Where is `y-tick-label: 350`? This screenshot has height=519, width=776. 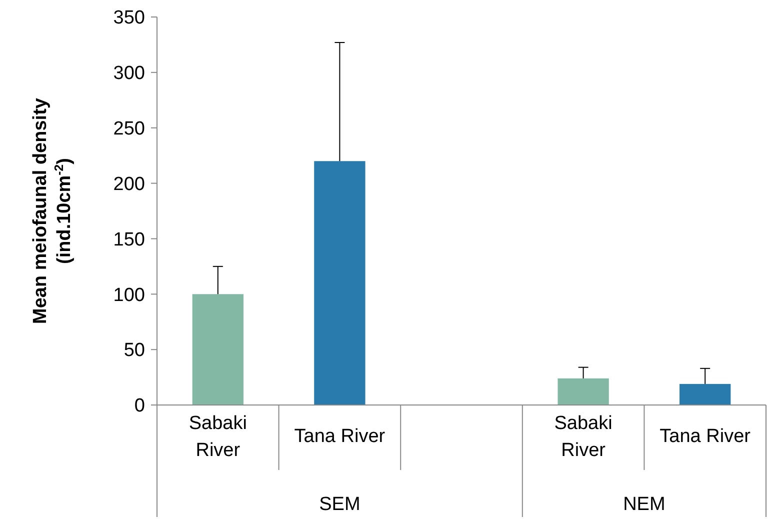 y-tick-label: 350 is located at coordinates (129, 18).